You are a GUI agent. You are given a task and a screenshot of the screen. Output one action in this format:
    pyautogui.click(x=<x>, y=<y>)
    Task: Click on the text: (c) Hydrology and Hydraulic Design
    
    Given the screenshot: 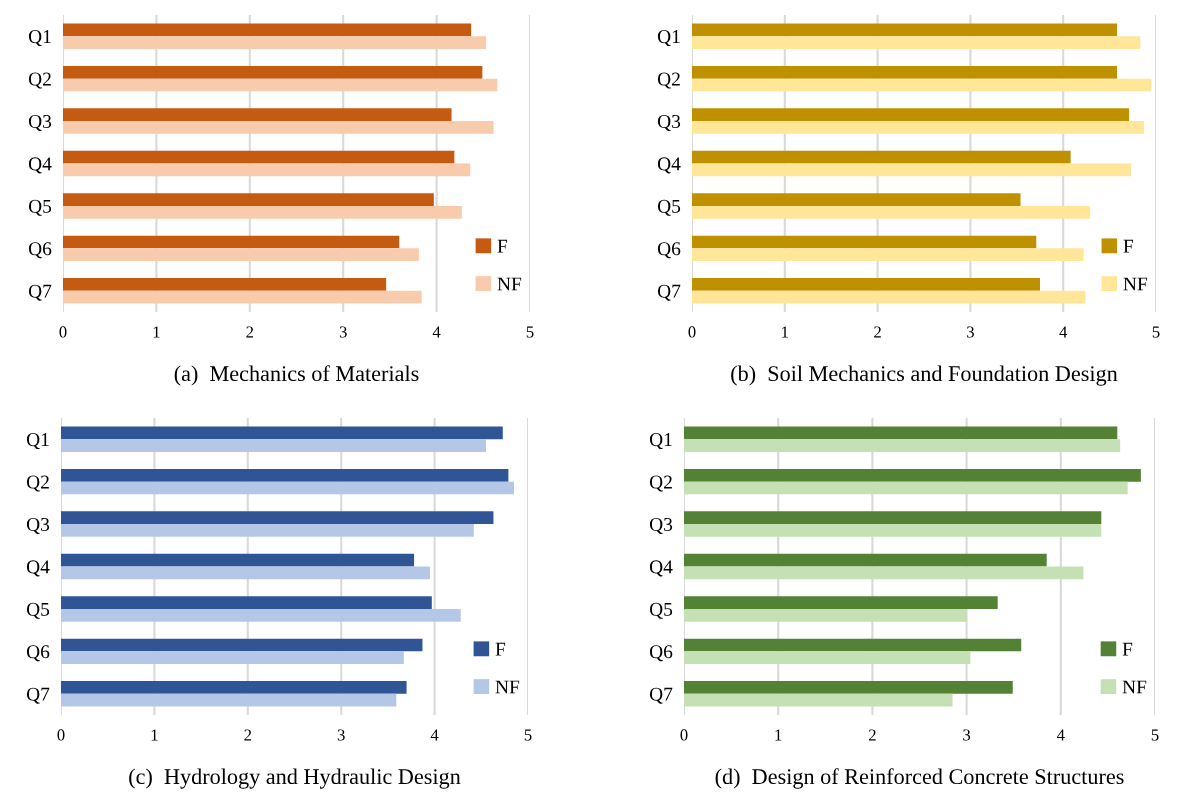 What is the action you would take?
    pyautogui.click(x=295, y=778)
    